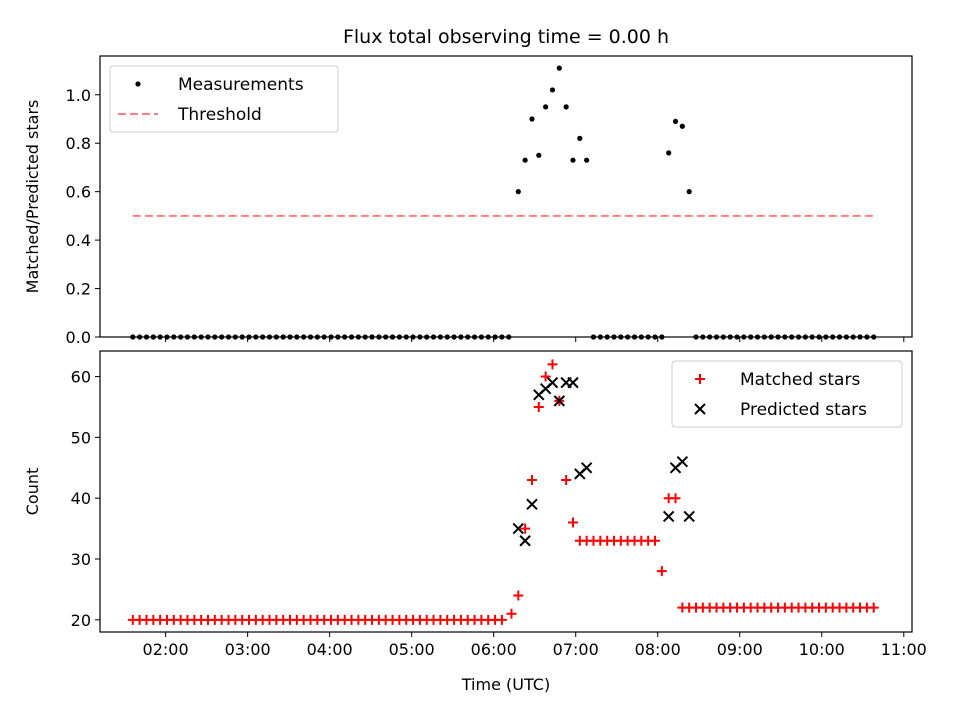 Image resolution: width=960 pixels, height=720 pixels. What do you see at coordinates (32, 197) in the screenshot?
I see `y-axis-label: Matched/Predicted stars` at bounding box center [32, 197].